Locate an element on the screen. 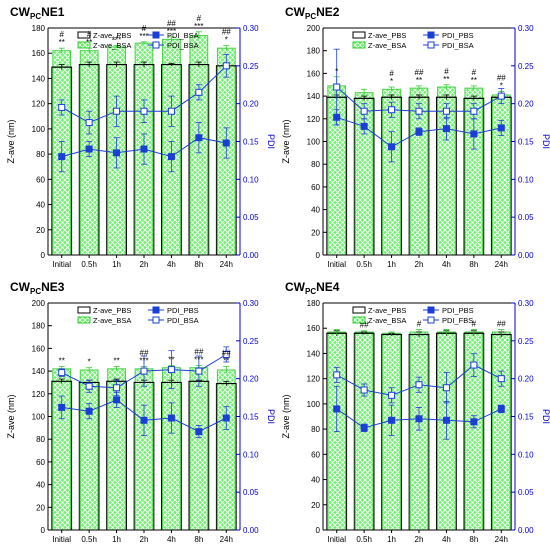  chart-title: CWPCNE4 is located at coordinates (312, 288).